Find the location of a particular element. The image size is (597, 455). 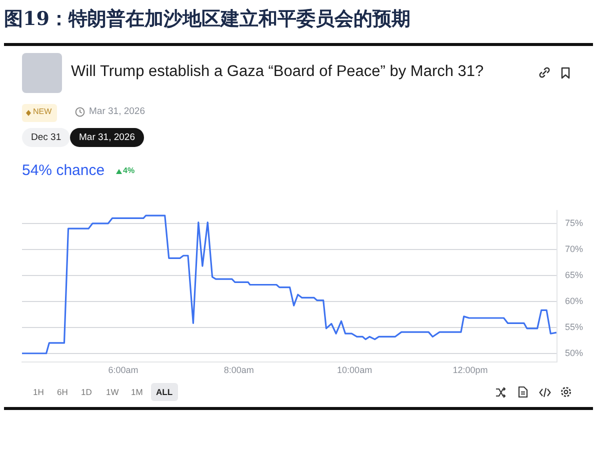

text: 1D is located at coordinates (86, 392).